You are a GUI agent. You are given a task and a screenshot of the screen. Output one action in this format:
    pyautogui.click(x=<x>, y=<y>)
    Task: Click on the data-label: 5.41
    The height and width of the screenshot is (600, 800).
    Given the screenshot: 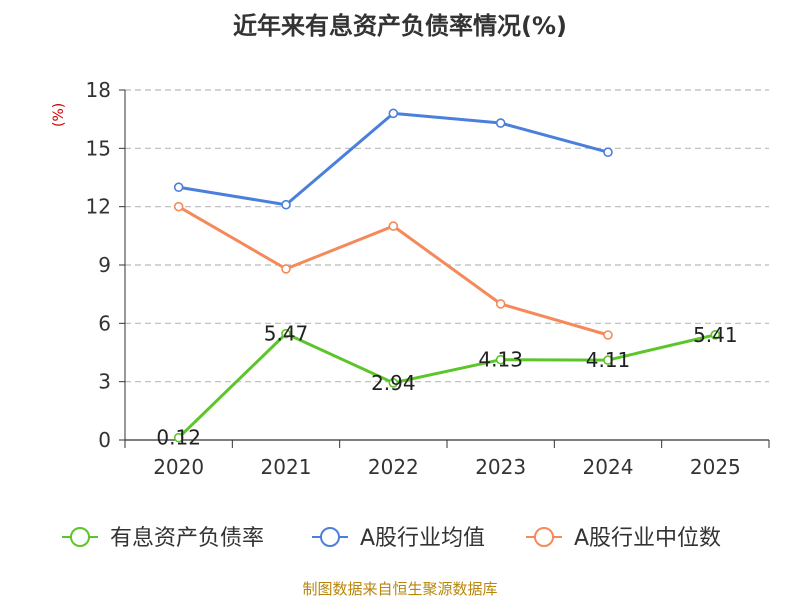 What is the action you would take?
    pyautogui.click(x=715, y=335)
    